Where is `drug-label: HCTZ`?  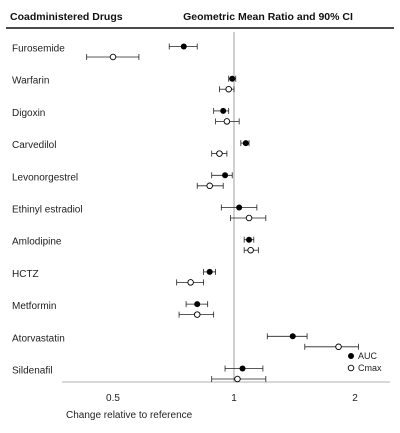 drug-label: HCTZ is located at coordinates (25, 274).